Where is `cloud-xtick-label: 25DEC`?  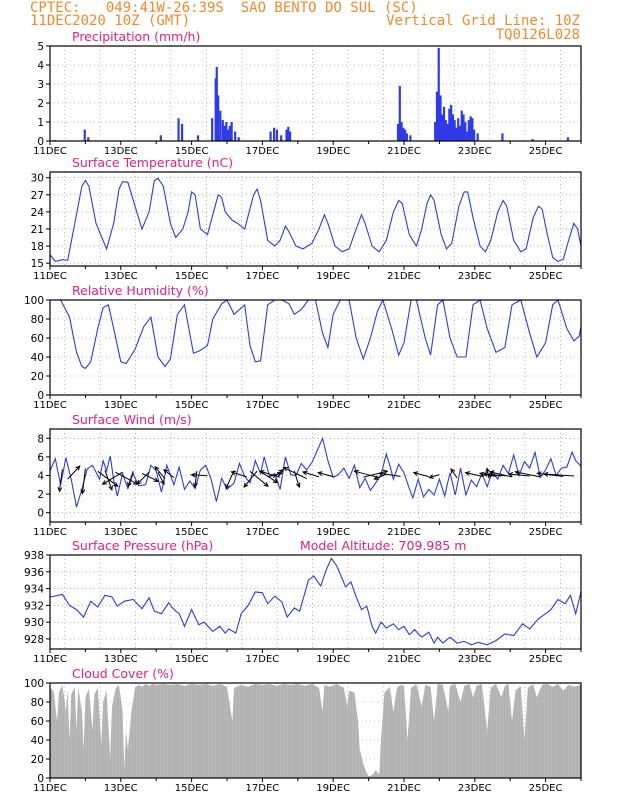 cloud-xtick-label: 25DEC is located at coordinates (546, 788).